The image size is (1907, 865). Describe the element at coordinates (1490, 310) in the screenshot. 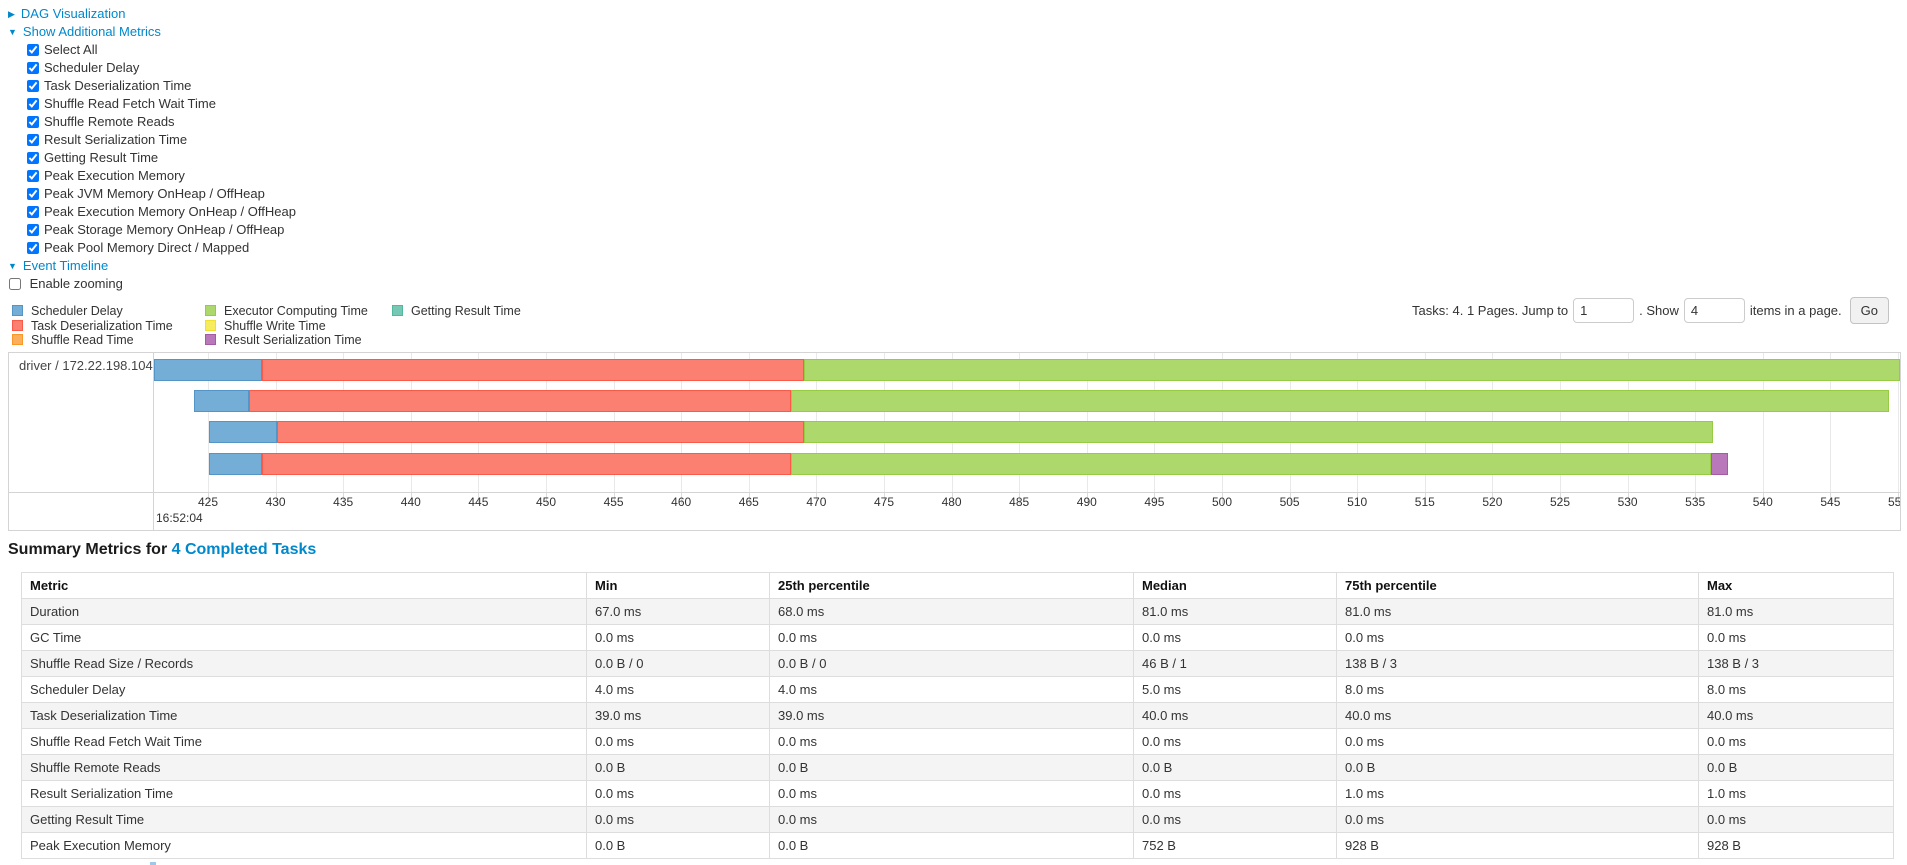

I see `pagination-summary-text: Tasks: 4. 1 Pages. Jump to` at that location.